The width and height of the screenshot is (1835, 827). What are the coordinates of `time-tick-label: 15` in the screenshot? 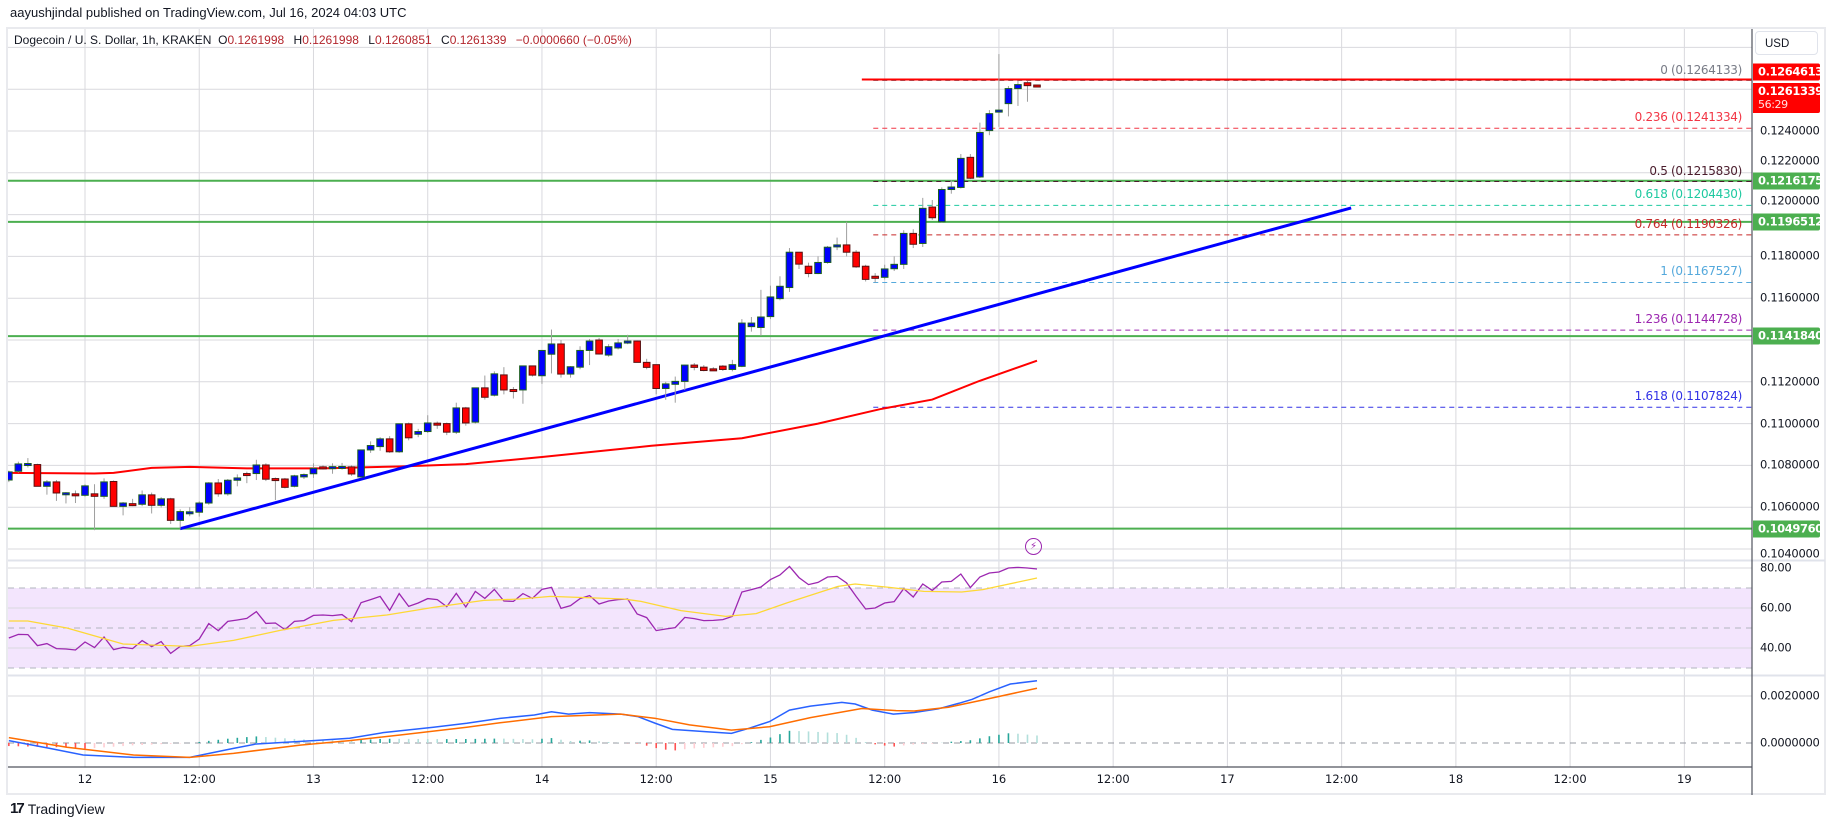 It's located at (770, 779).